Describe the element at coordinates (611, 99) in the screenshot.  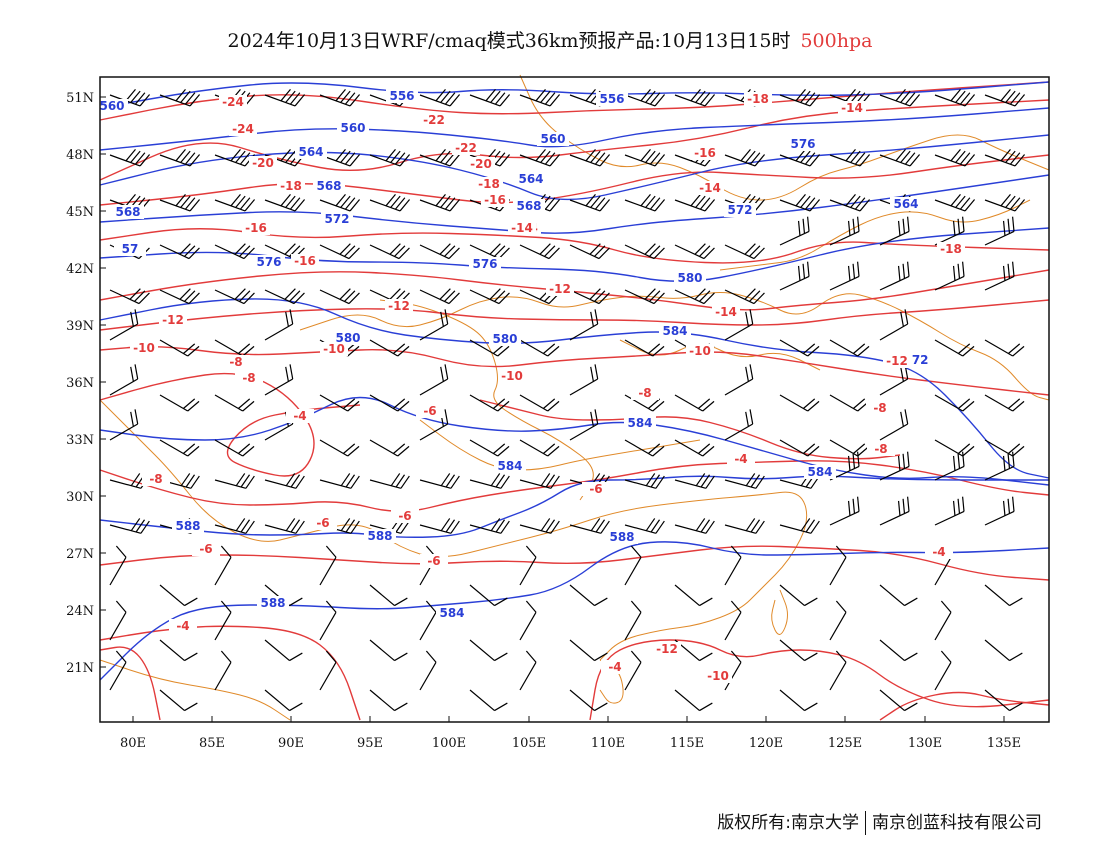
I see `height-label: 556` at that location.